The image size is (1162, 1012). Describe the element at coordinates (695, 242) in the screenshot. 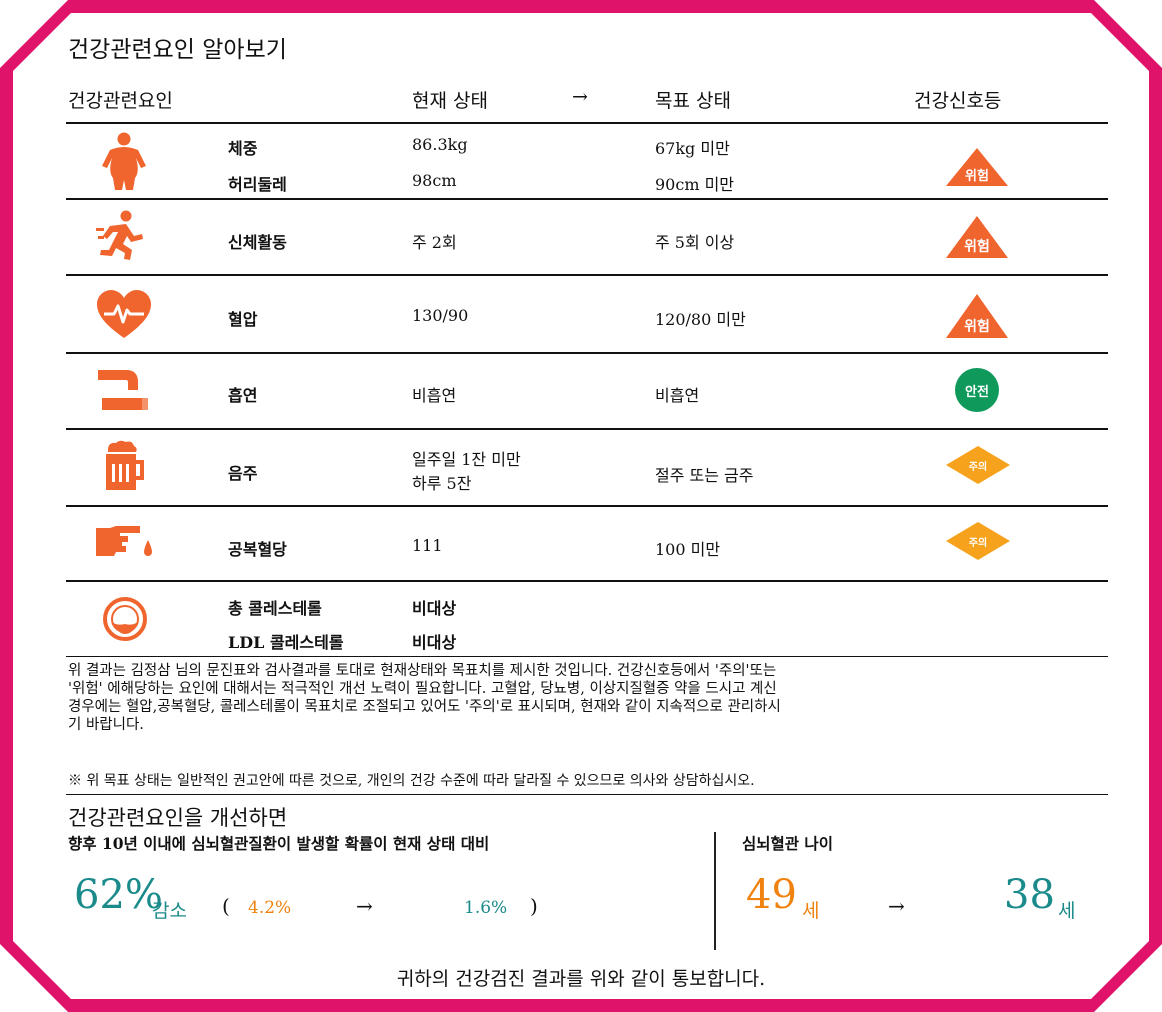

I see `target-value: 주 5회 이상` at that location.